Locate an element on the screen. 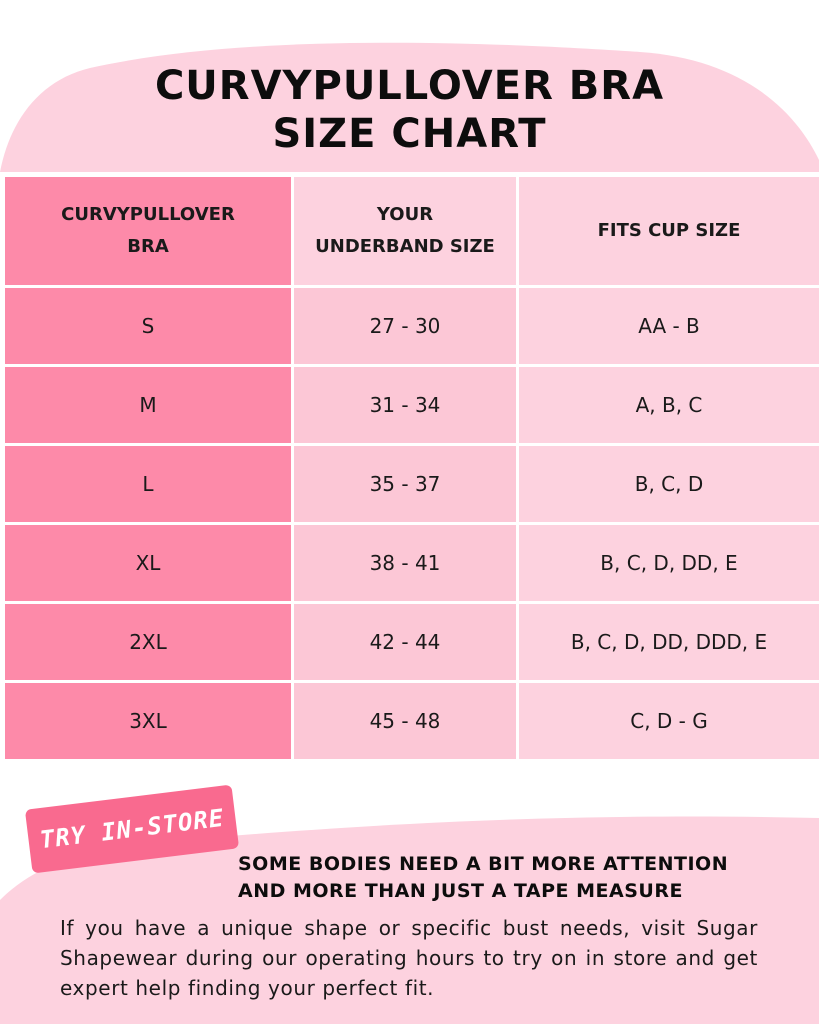  table-row: XL 38 - 41 B, C, D, DD, E is located at coordinates (412, 563).